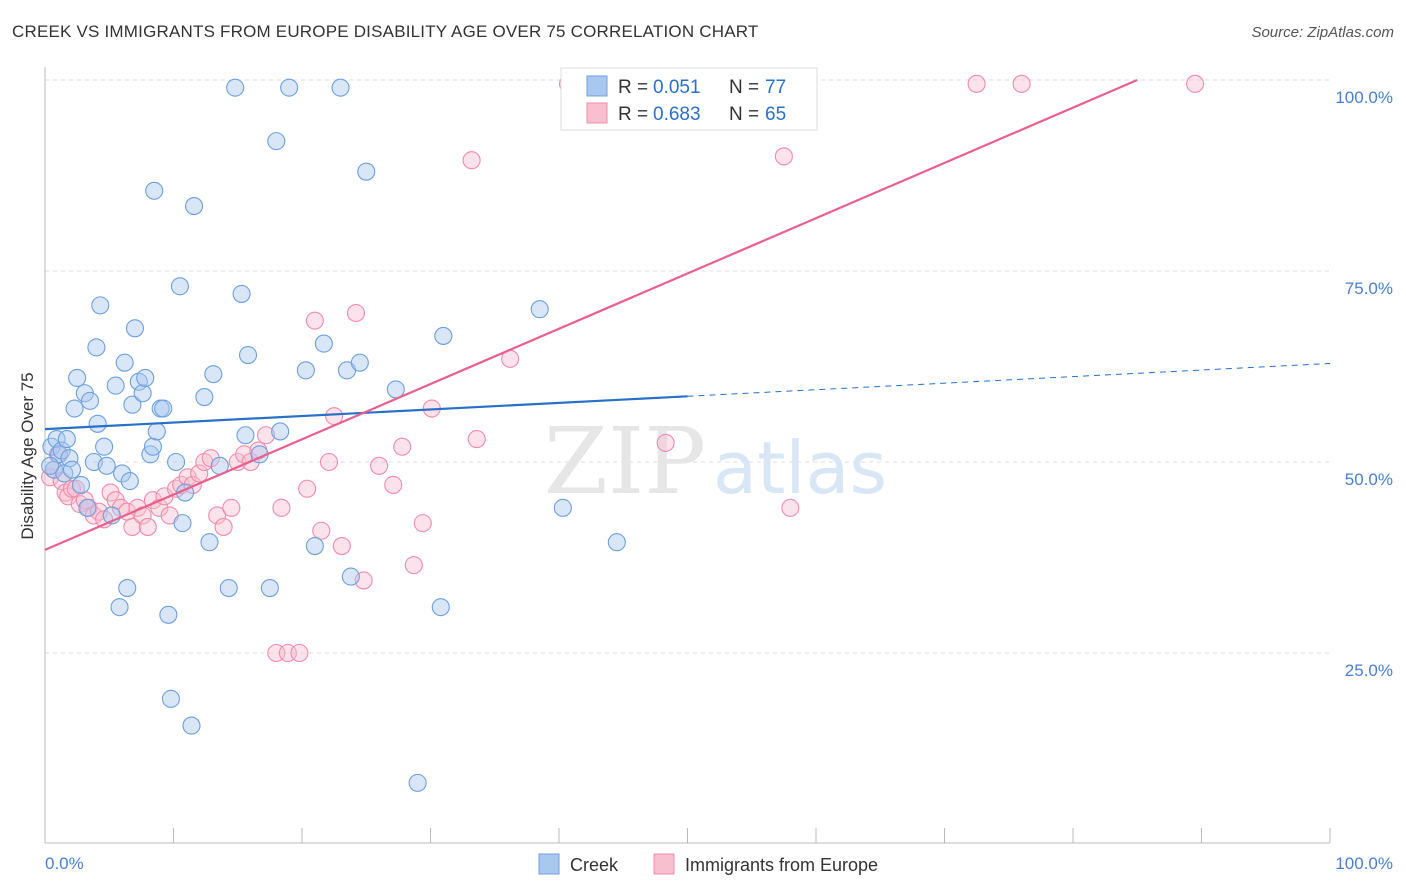 The image size is (1406, 892). I want to click on creek-trend-extension, so click(1009, 379).